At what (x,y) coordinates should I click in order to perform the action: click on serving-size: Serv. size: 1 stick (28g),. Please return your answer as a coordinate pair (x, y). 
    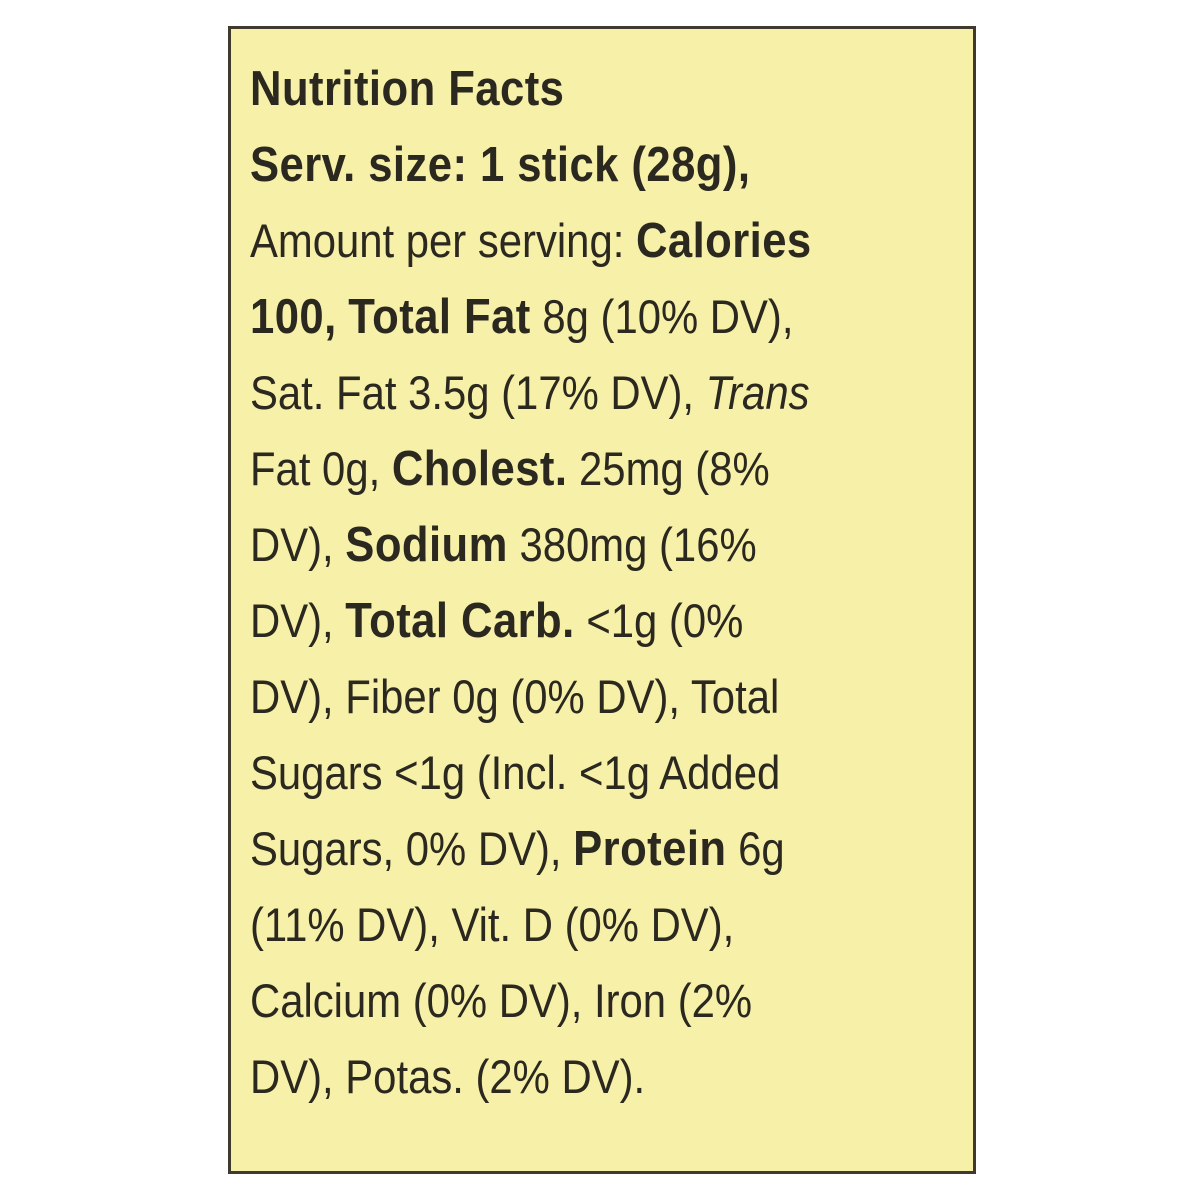
    Looking at the image, I should click on (500, 165).